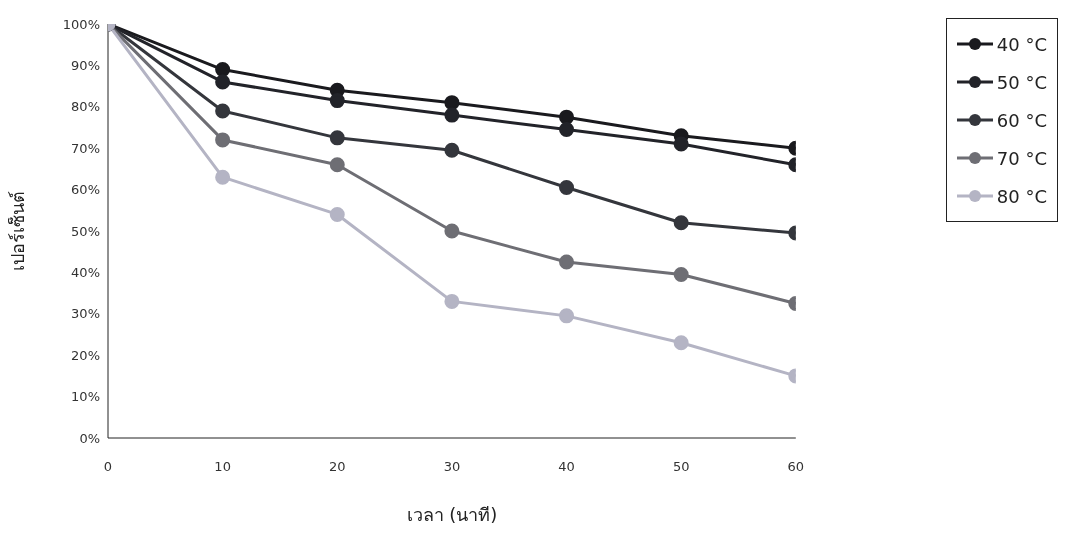  I want to click on y-tick-label: 0%, so click(89, 438).